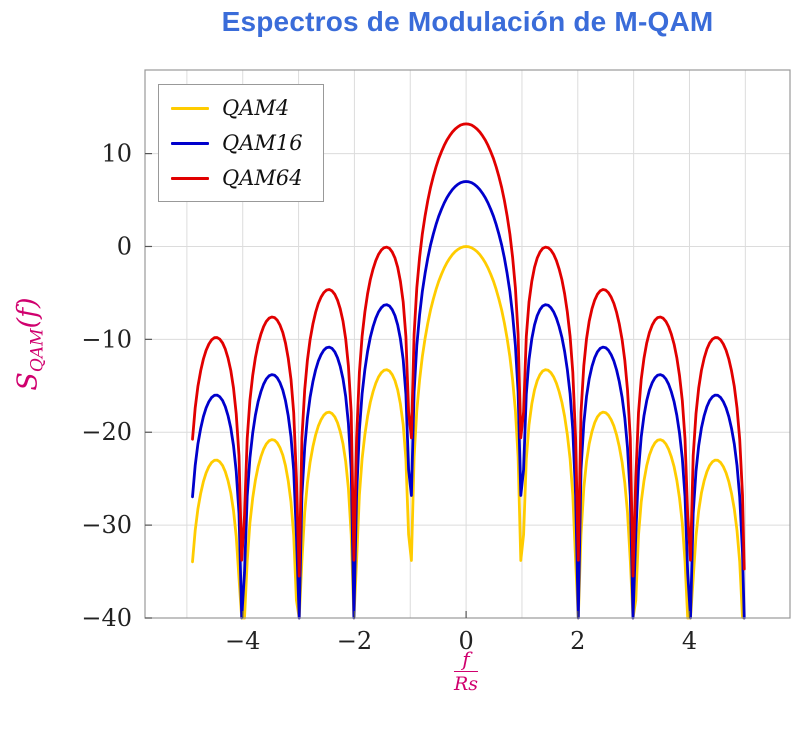 This screenshot has height=731, width=794. I want to click on x-axis-label-numerator: f, so click(466, 660).